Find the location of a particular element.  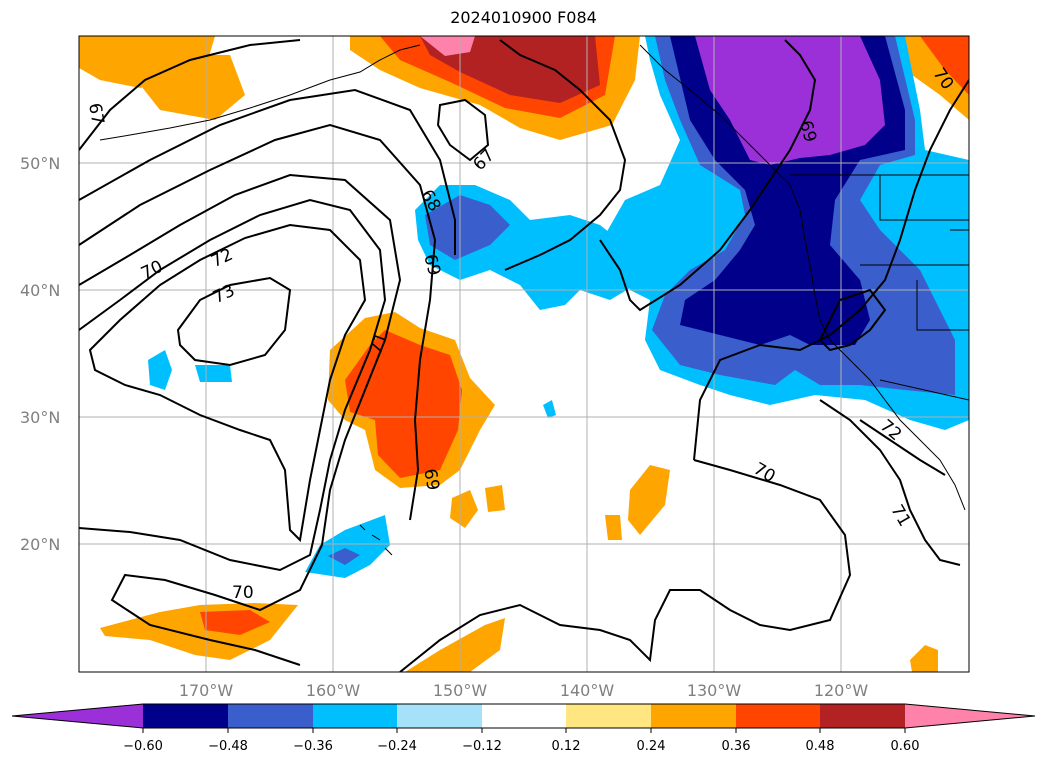

lat-label: 30°N is located at coordinates (40, 417).